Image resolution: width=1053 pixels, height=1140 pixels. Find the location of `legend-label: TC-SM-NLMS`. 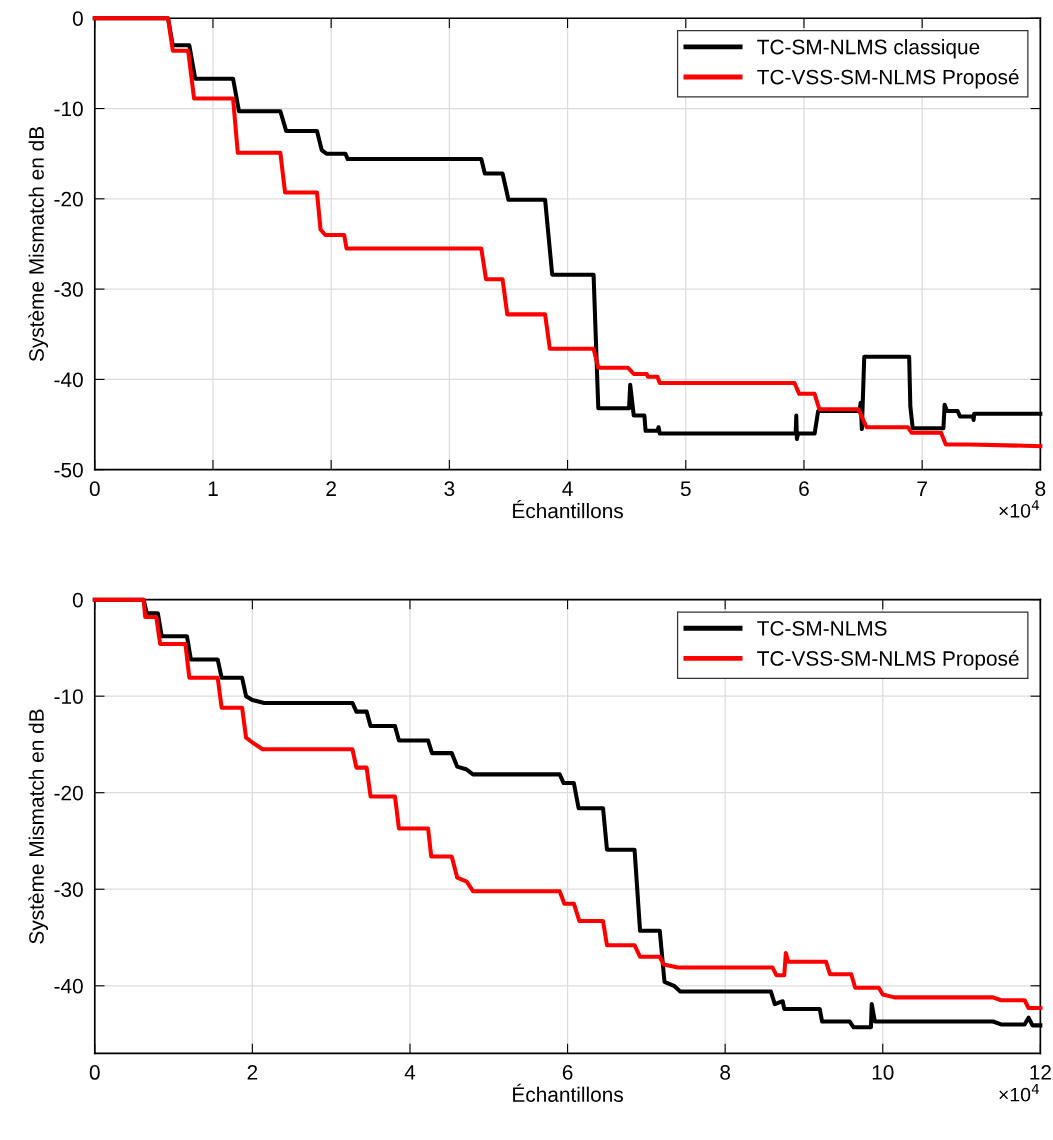

legend-label: TC-SM-NLMS is located at coordinates (822, 628).